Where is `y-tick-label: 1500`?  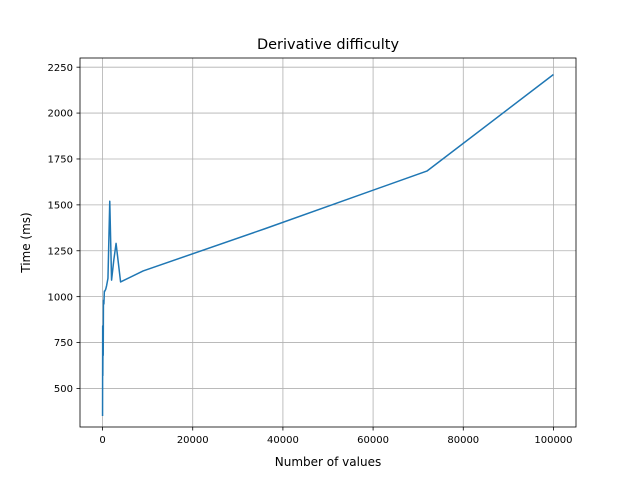 y-tick-label: 1500 is located at coordinates (60, 205).